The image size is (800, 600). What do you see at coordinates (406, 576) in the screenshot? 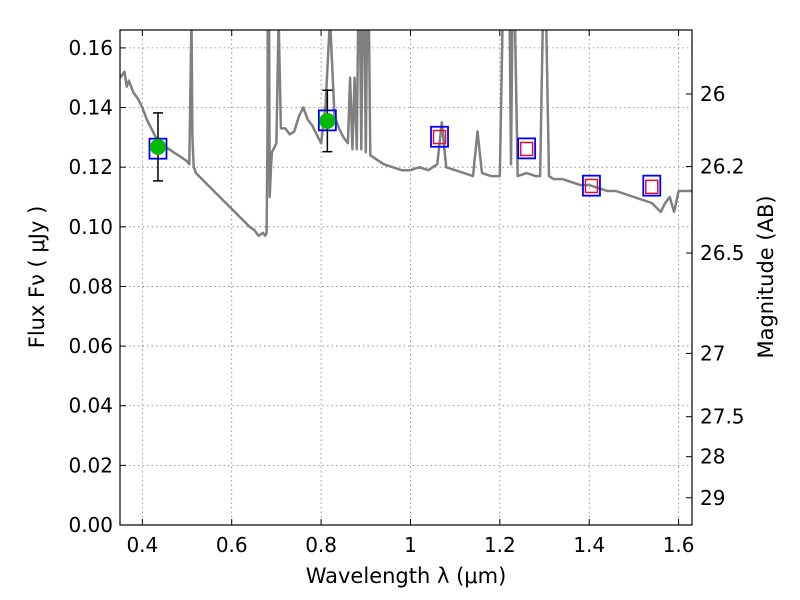
I see `x-axis-label: Wavelength λ (μm)` at bounding box center [406, 576].